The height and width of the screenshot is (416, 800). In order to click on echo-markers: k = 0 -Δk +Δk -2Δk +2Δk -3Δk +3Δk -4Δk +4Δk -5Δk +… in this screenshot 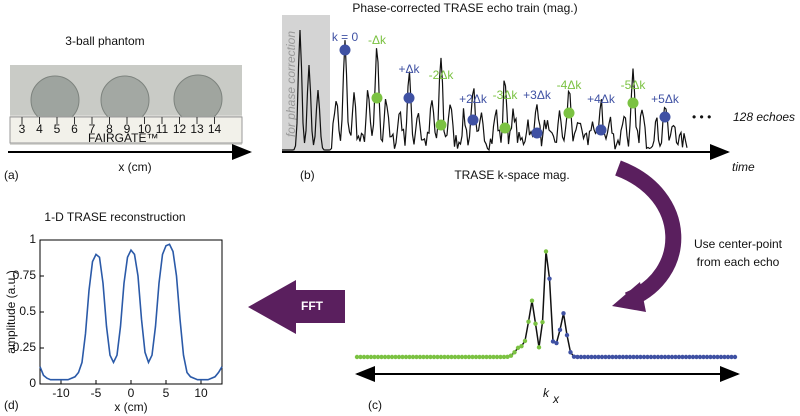, I will do `click(506, 84)`.